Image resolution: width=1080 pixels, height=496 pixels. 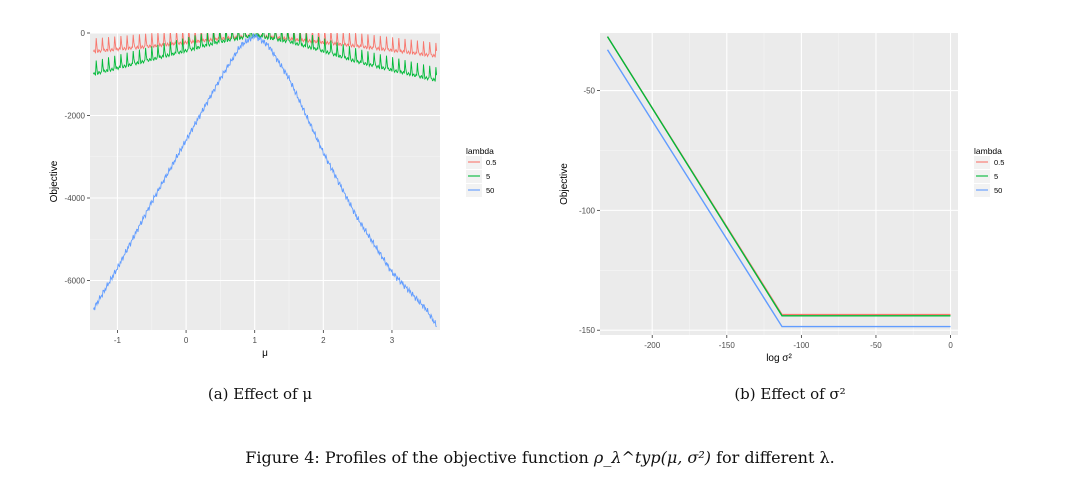 I want to click on figure-caption-label: Figure 4:, so click(x=282, y=457).